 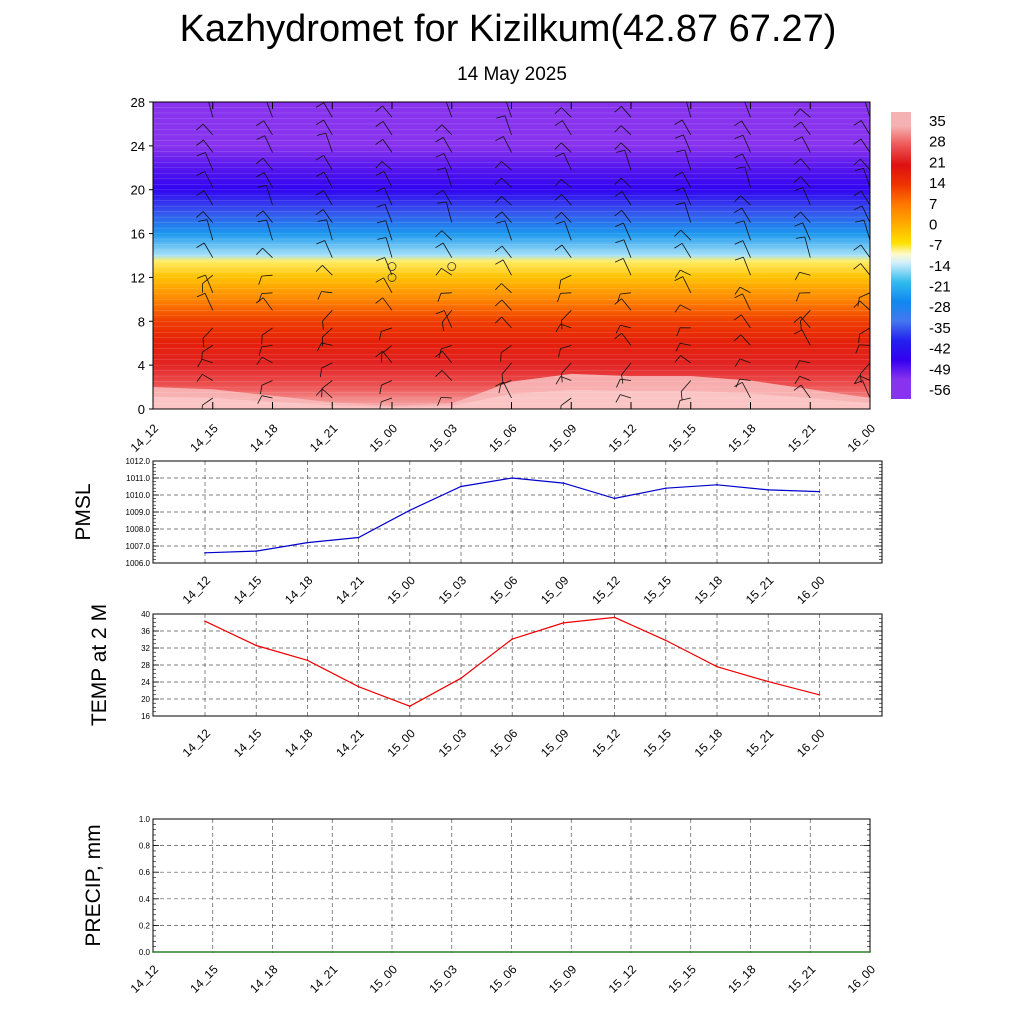 What do you see at coordinates (145, 819) in the screenshot?
I see `y-tick-label: 1.0` at bounding box center [145, 819].